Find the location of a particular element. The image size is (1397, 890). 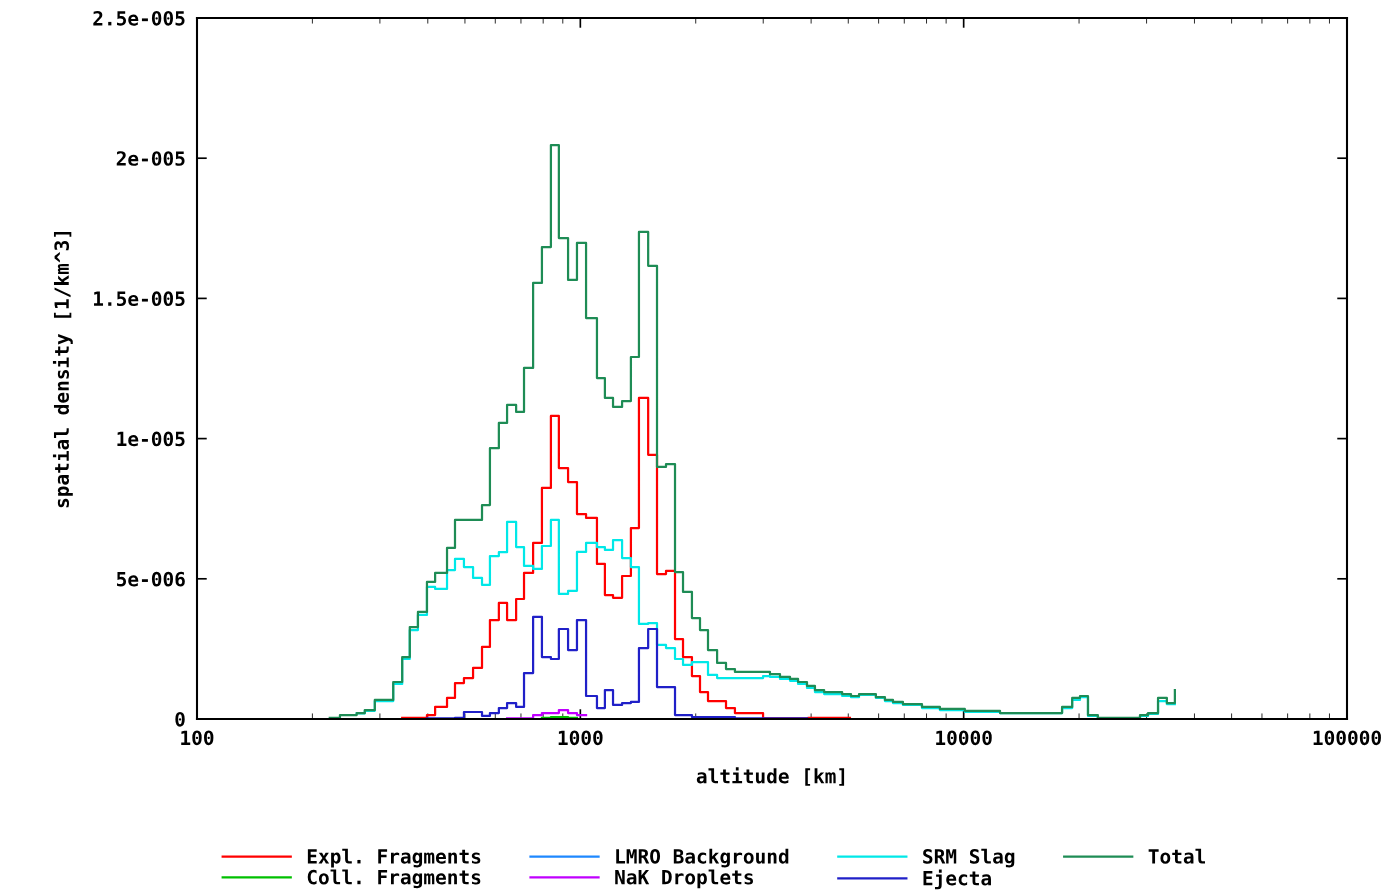

y-tick-label: 2e-005 is located at coordinates (150, 158).